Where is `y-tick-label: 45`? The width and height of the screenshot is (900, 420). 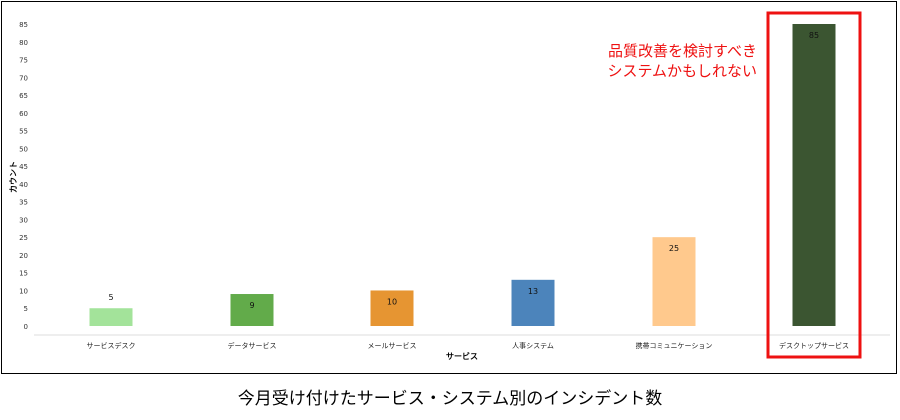 y-tick-label: 45 is located at coordinates (23, 167).